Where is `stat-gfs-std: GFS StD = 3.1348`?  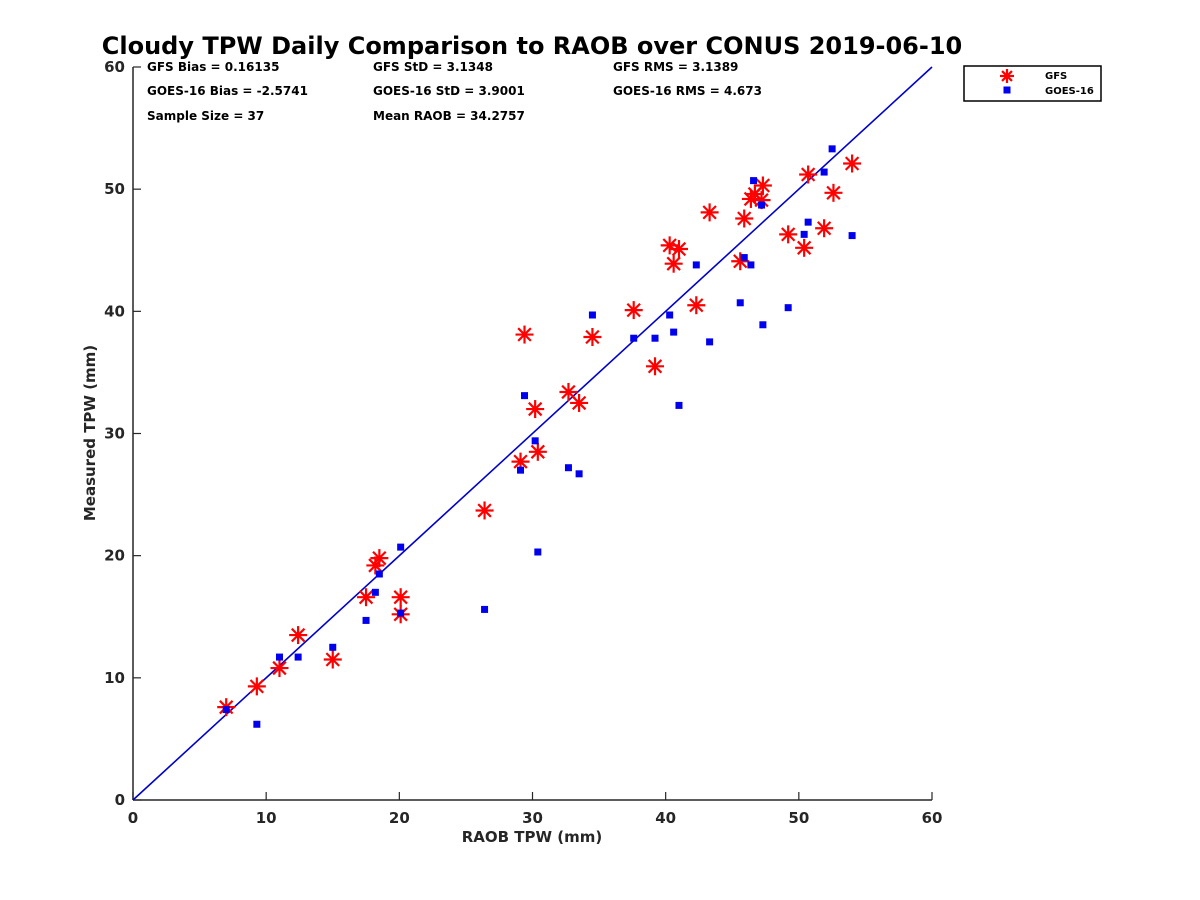 stat-gfs-std: GFS StD = 3.1348 is located at coordinates (433, 67).